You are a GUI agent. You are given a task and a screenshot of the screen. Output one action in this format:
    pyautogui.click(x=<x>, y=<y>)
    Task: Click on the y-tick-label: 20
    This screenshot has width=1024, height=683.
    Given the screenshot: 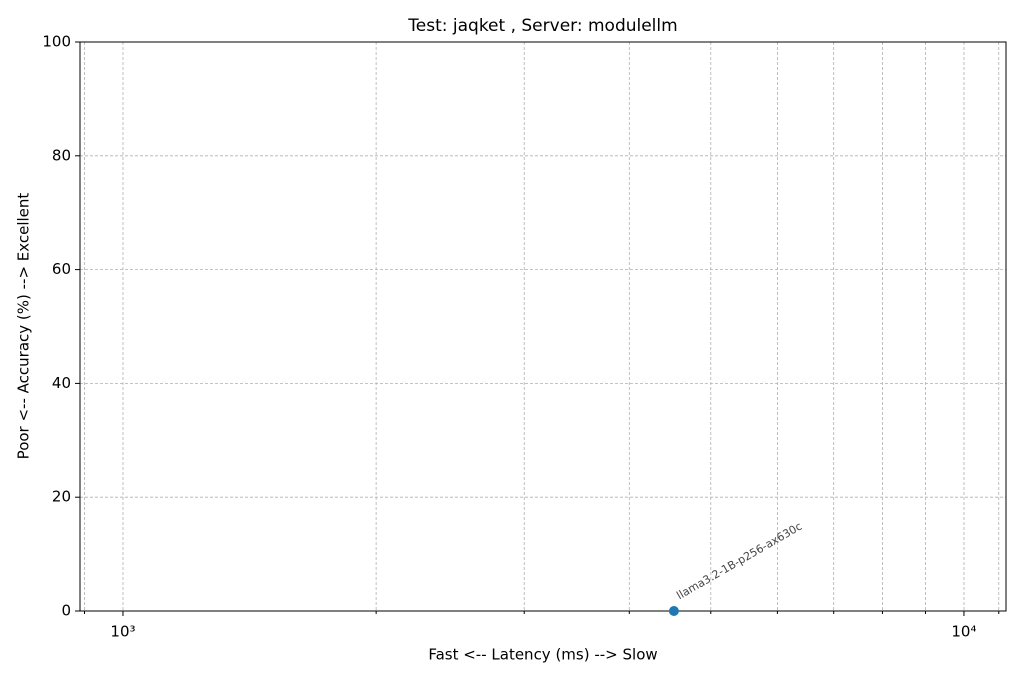 What is the action you would take?
    pyautogui.click(x=61, y=497)
    